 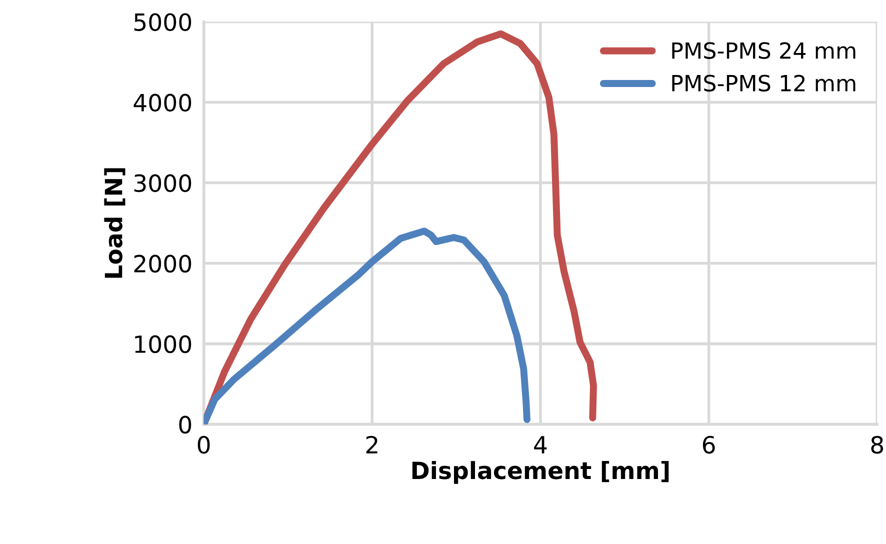 I want to click on x-tick-label: 0, so click(x=204, y=445).